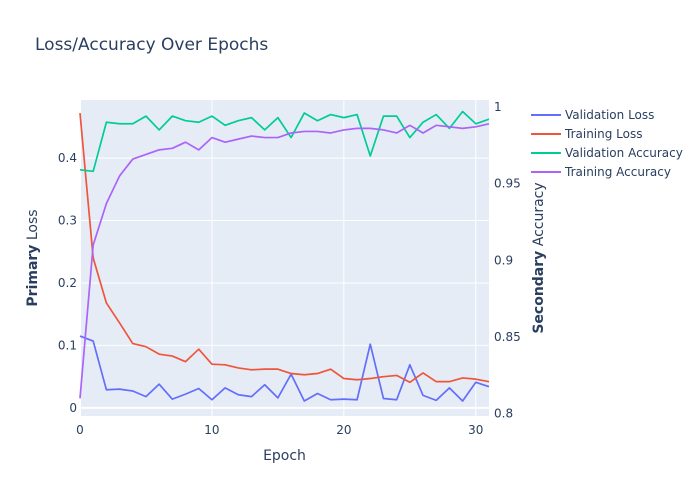  What do you see at coordinates (507, 184) in the screenshot?
I see `y-secondary-tick-label-3: 0.95` at bounding box center [507, 184].